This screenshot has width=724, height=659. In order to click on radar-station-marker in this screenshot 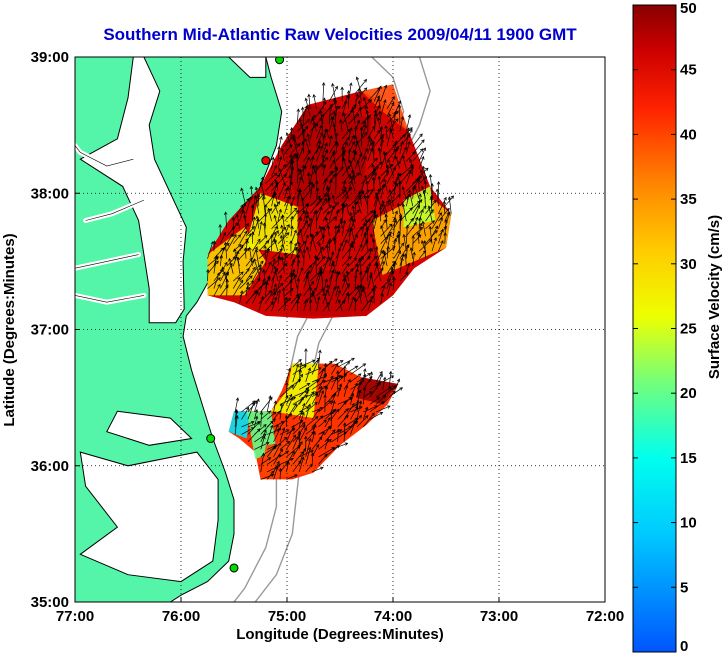, I will do `click(280, 61)`.